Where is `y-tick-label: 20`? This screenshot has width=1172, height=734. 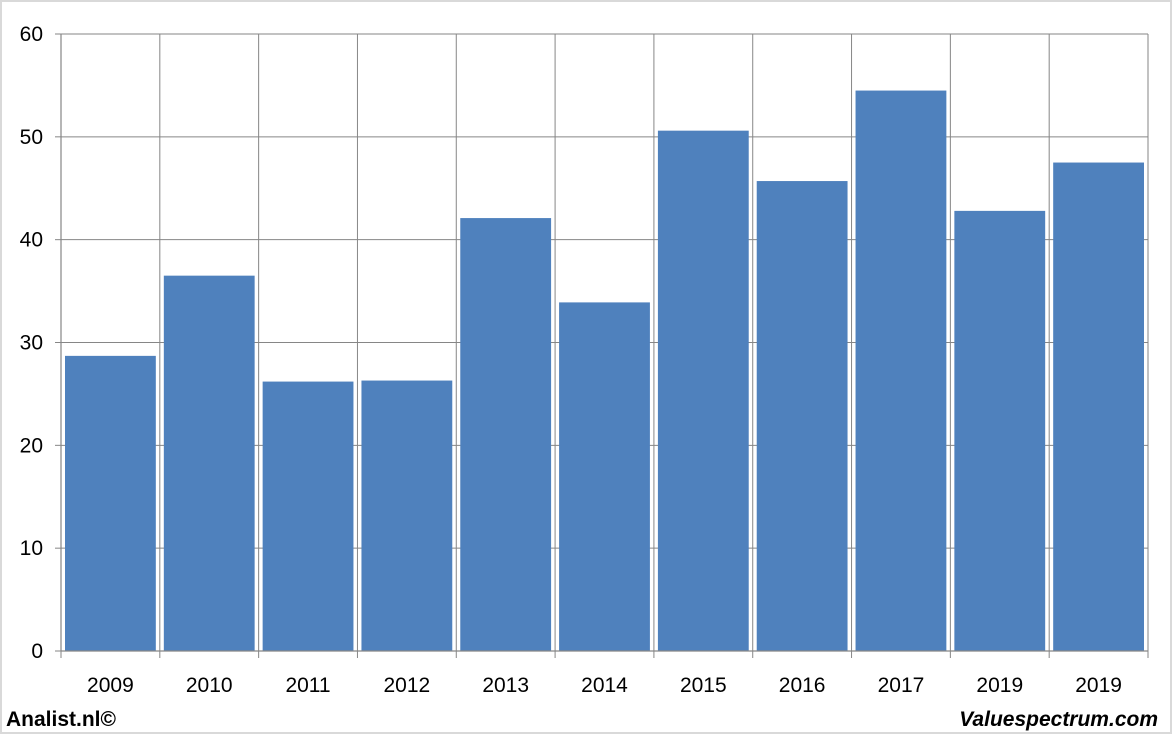
y-tick-label: 20 is located at coordinates (31, 445).